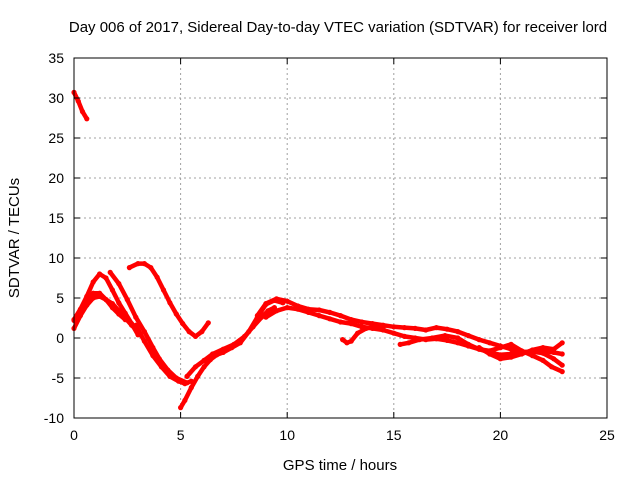 This screenshot has width=640, height=480. I want to click on x-tick-label: 5, so click(181, 435).